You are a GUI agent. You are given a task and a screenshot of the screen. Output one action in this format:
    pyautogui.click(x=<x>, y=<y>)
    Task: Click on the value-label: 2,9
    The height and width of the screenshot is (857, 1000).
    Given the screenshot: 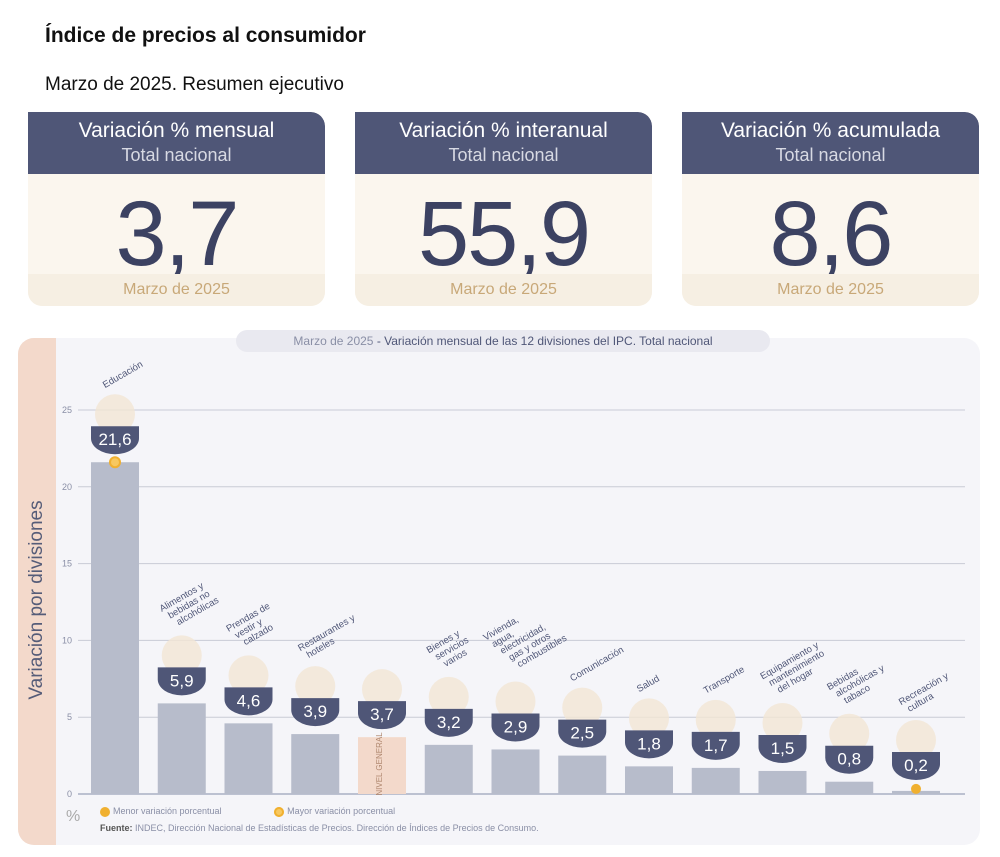 What is the action you would take?
    pyautogui.click(x=516, y=726)
    